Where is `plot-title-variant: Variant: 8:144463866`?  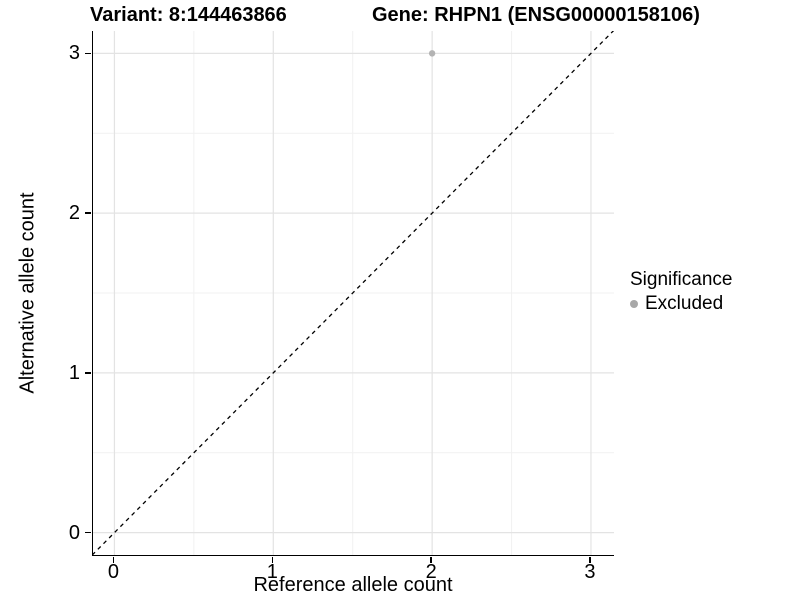 plot-title-variant: Variant: 8:144463866 is located at coordinates (188, 15).